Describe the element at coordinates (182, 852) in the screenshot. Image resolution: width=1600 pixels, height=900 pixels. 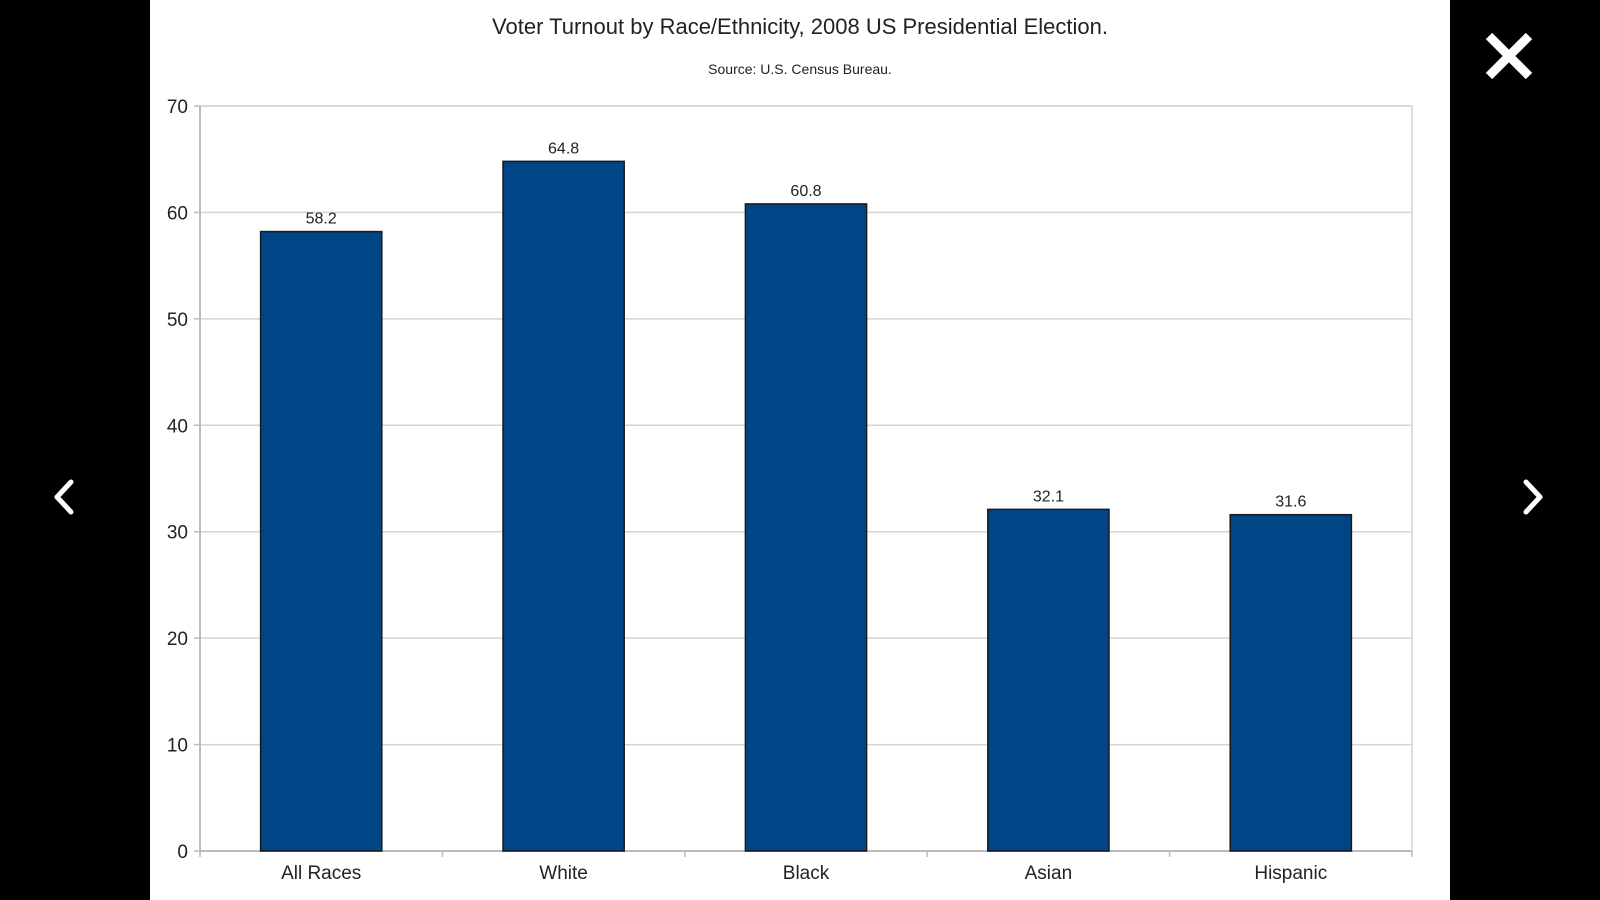
I see `y-tick-label: 0` at that location.